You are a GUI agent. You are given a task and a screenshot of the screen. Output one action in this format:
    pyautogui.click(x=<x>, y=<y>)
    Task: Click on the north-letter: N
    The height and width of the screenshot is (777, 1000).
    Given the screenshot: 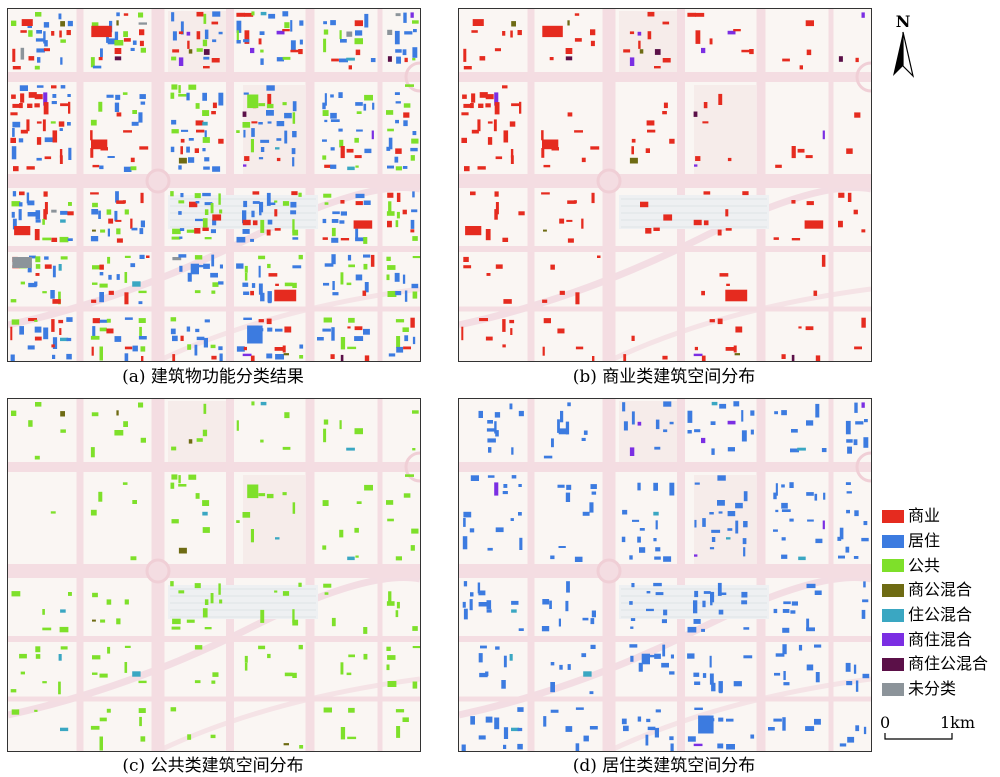 What is the action you would take?
    pyautogui.click(x=903, y=21)
    